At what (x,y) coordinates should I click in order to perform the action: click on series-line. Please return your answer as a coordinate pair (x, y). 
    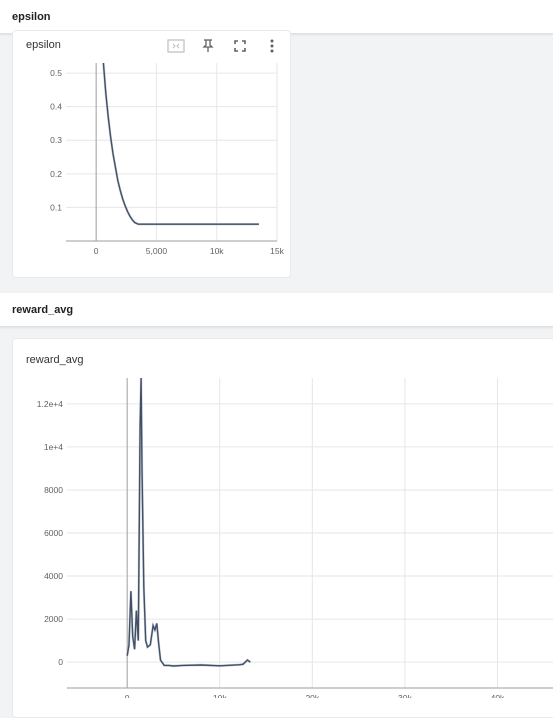
    Looking at the image, I should click on (180, 143).